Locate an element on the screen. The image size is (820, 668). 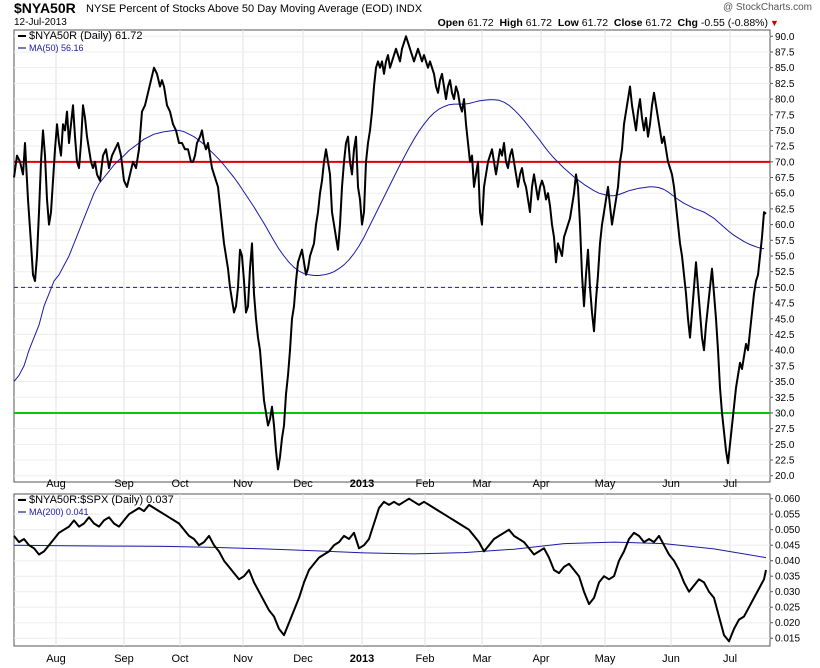
y-tick-label: 40.0 is located at coordinates (785, 351).